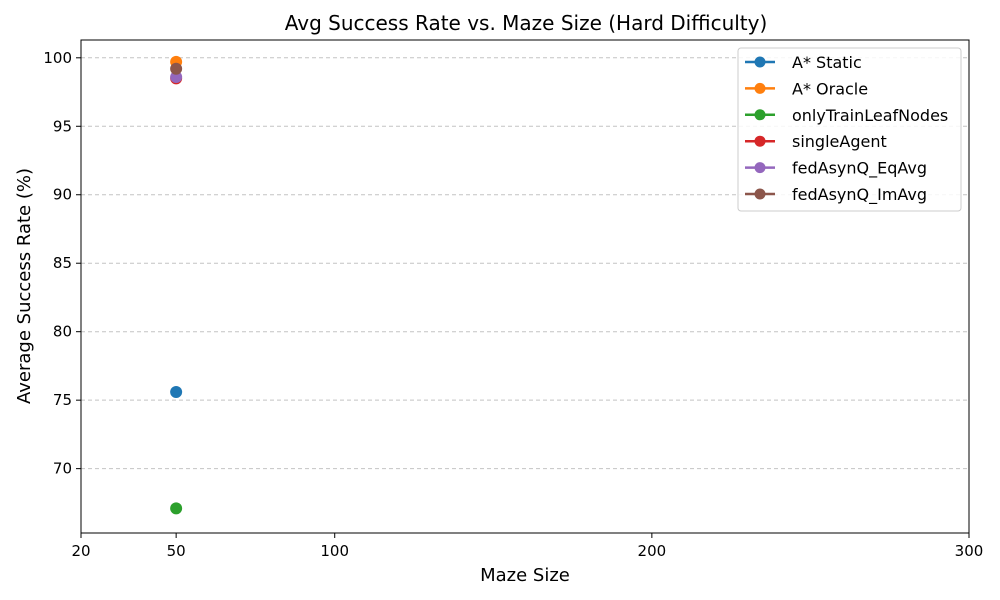 The image size is (1000, 600). I want to click on y-tick-label: 75, so click(62, 400).